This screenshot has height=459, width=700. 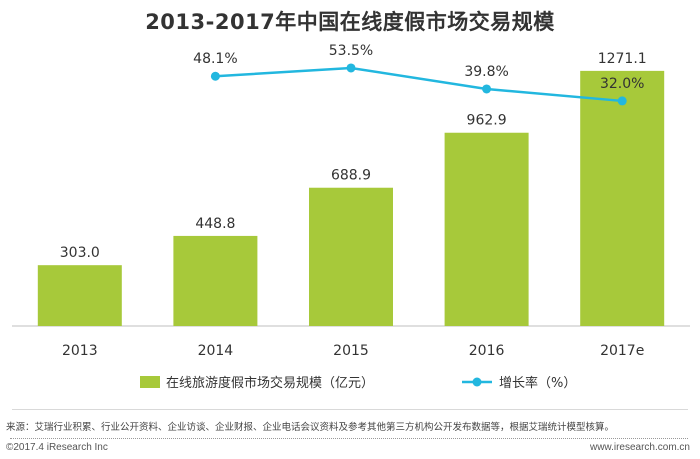 I want to click on growth-rate-point-2014, so click(x=215, y=76).